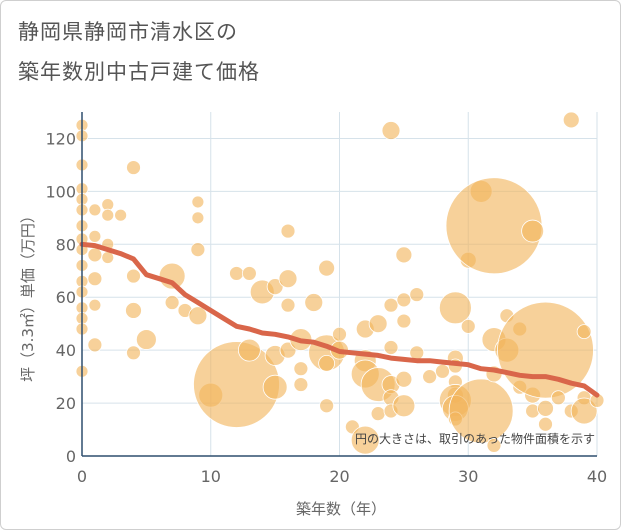 The width and height of the screenshot is (621, 530). What do you see at coordinates (339, 476) in the screenshot?
I see `x-tick-label: 20` at bounding box center [339, 476].